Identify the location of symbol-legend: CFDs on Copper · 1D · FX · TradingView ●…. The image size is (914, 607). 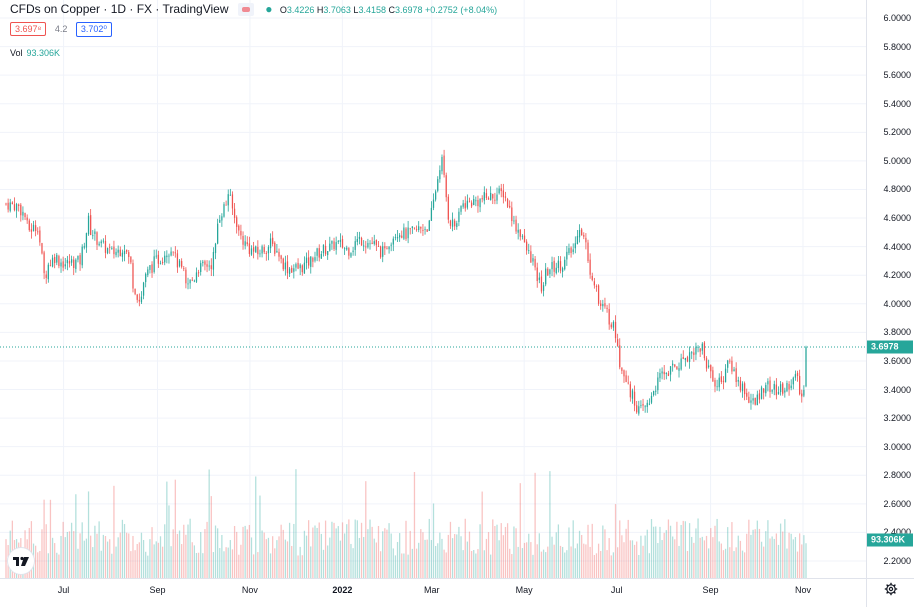
(253, 9).